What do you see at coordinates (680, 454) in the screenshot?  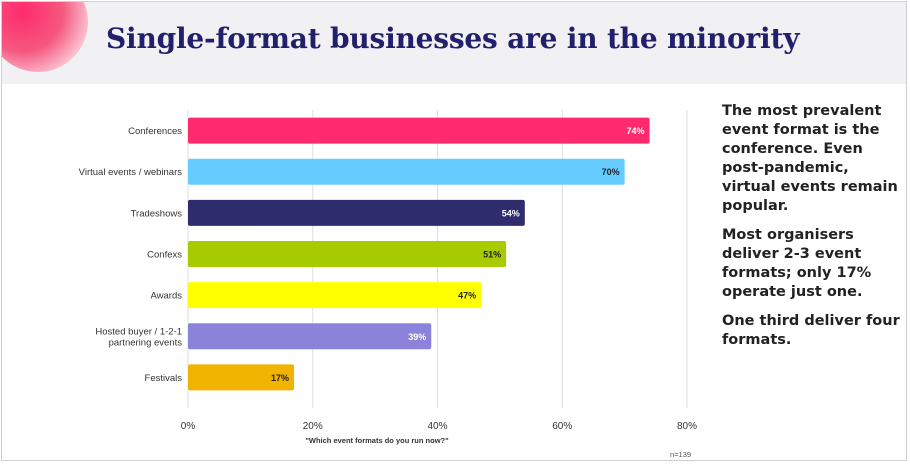 I see `sample-size-note: n=139` at bounding box center [680, 454].